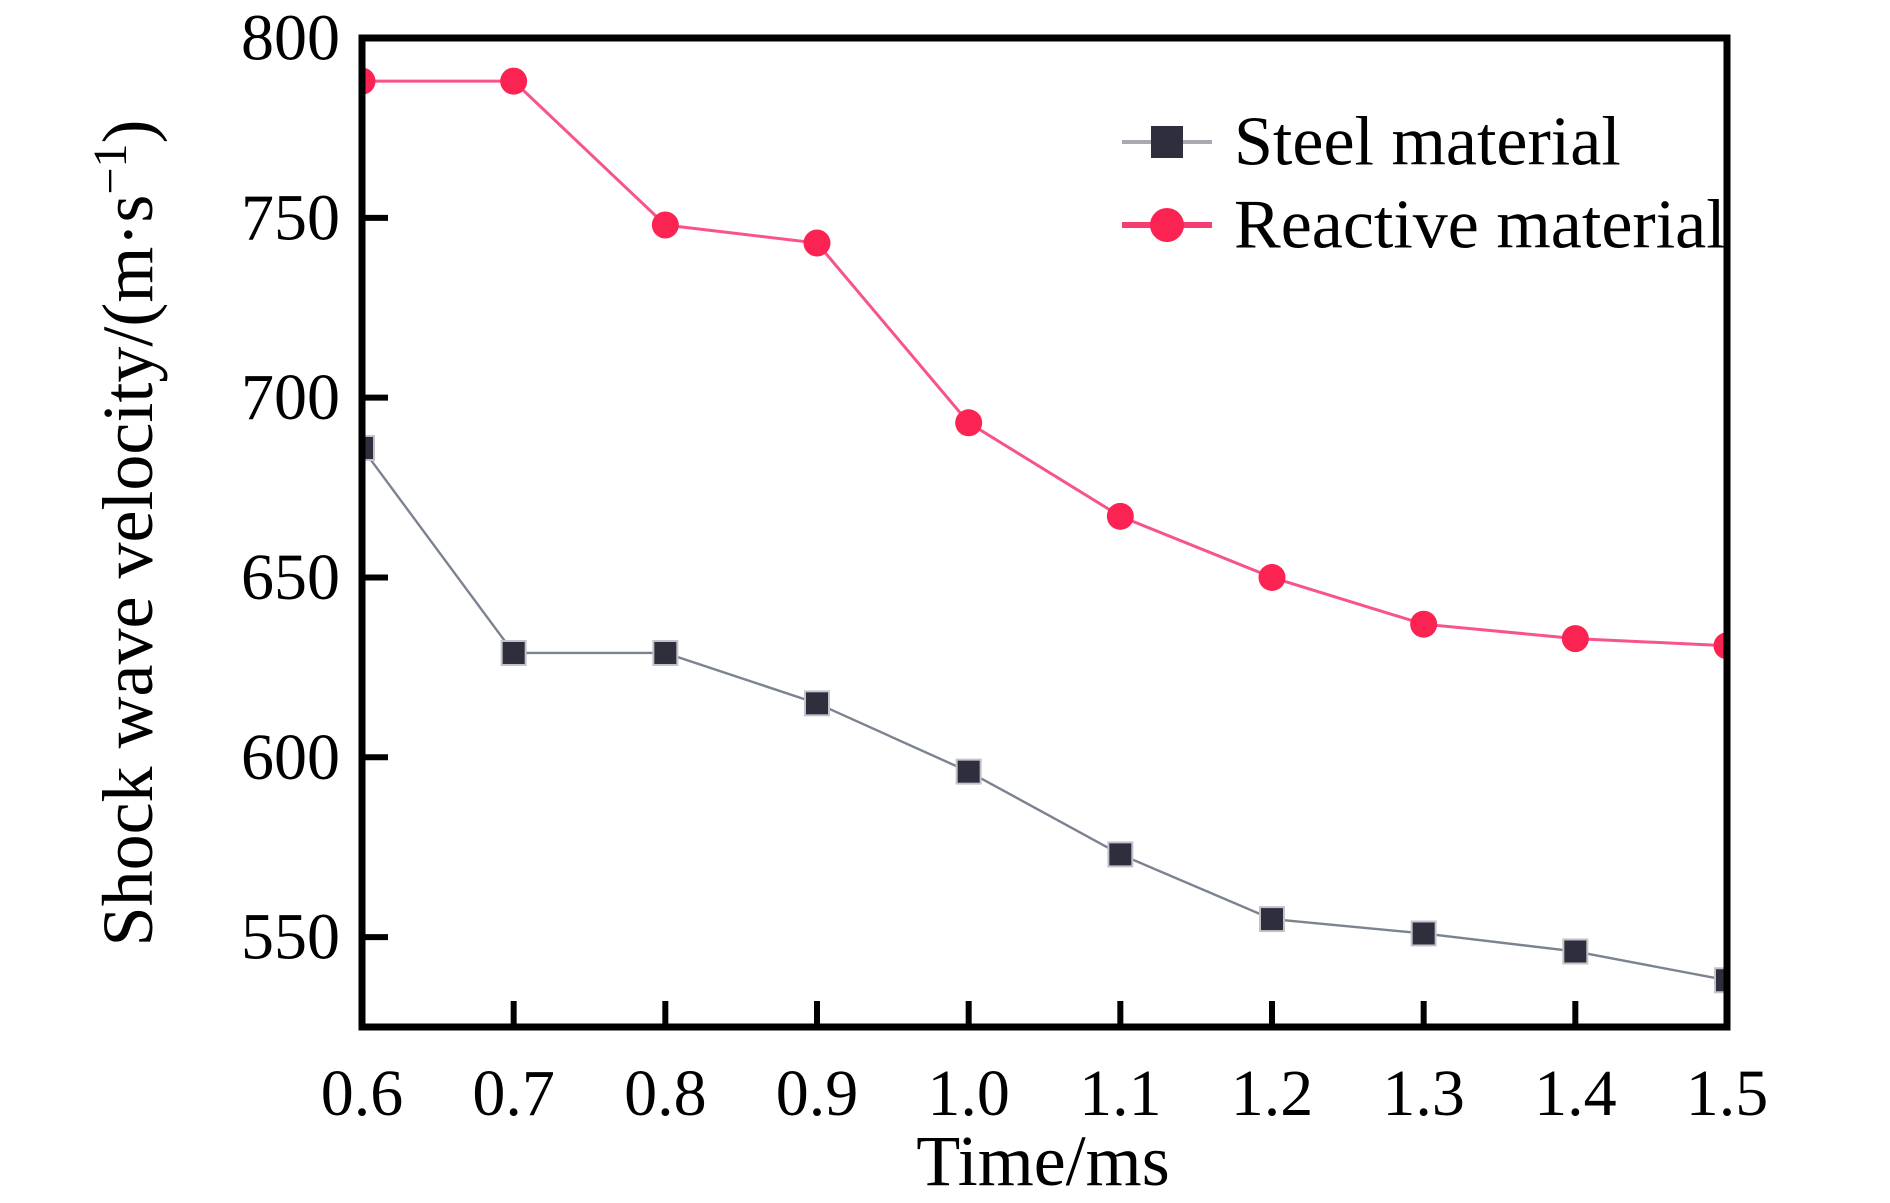  I want to click on x-tick-label: 0.7, so click(513, 1093).